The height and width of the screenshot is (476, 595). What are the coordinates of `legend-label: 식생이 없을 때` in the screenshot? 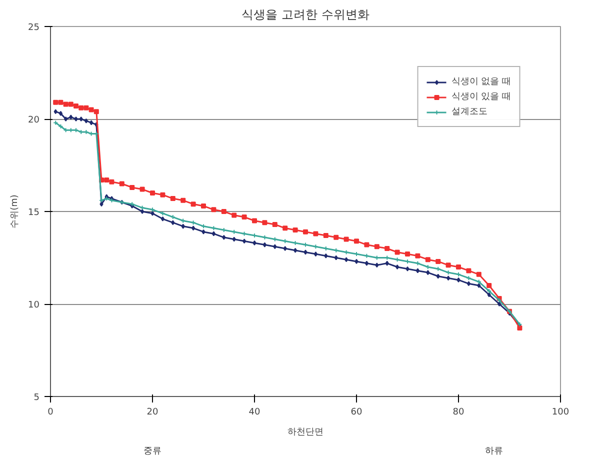 It's located at (481, 82).